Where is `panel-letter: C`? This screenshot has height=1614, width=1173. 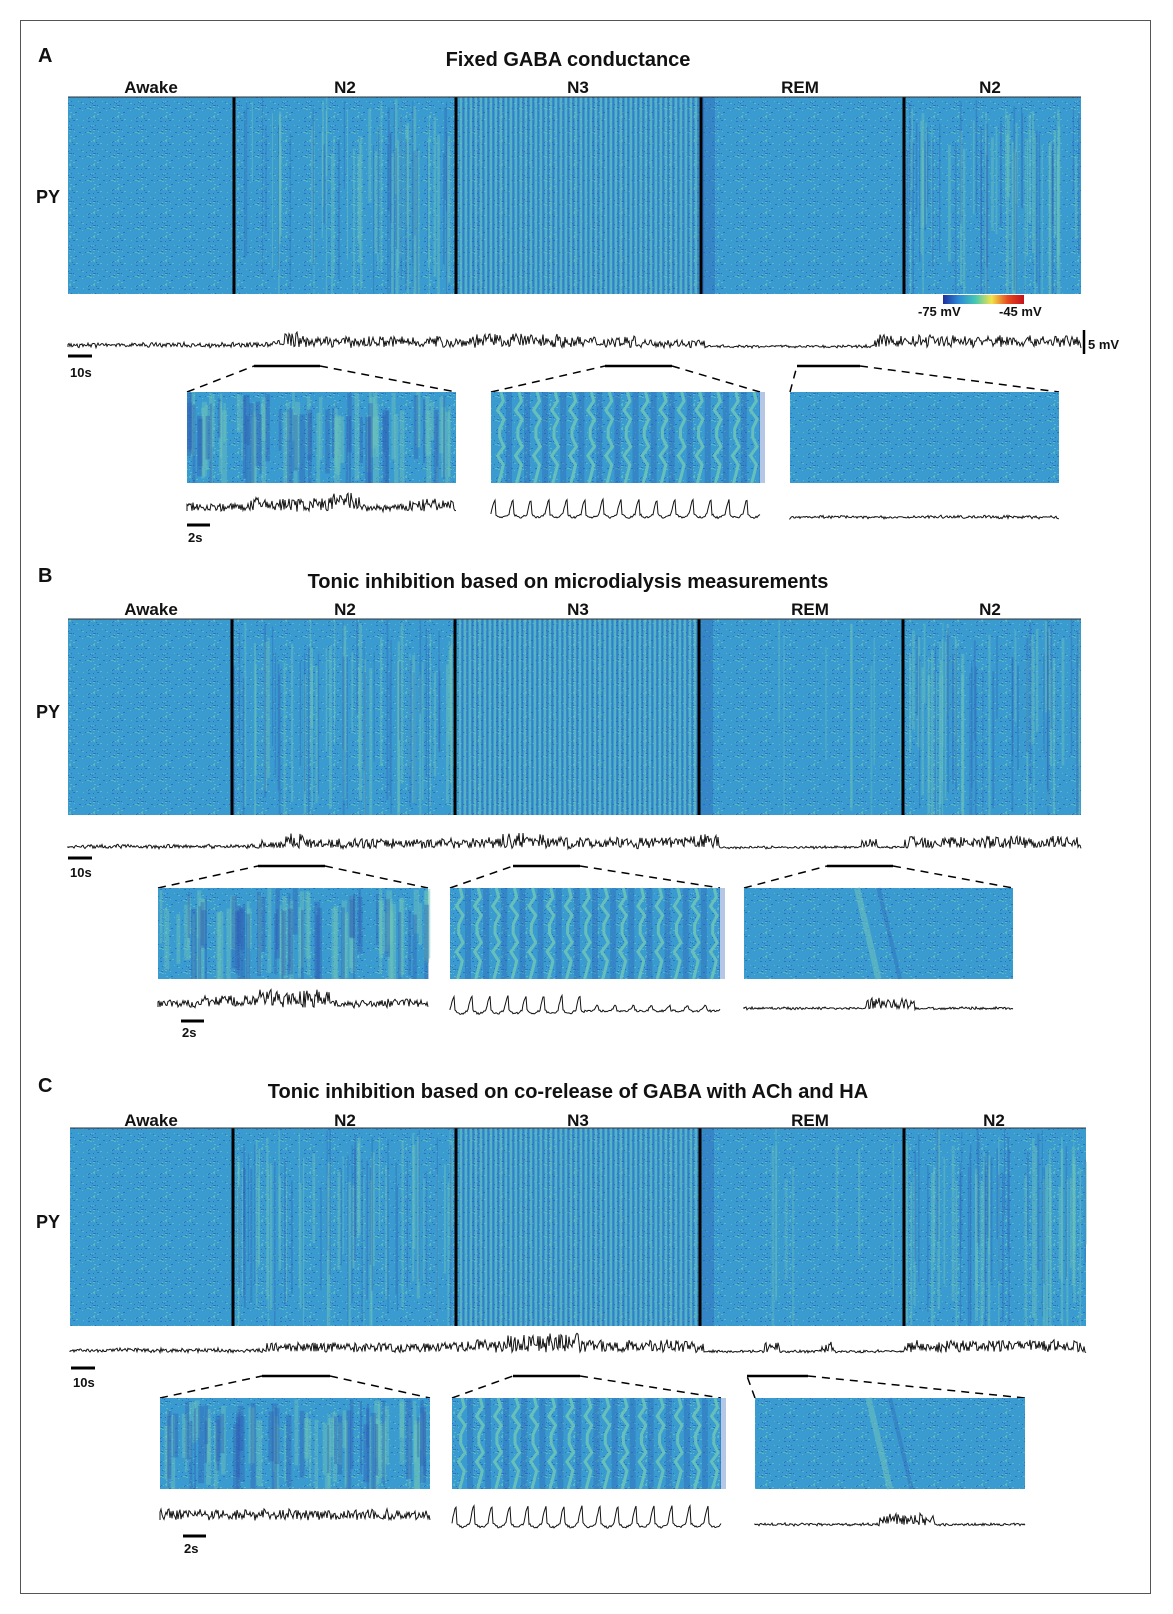 panel-letter: C is located at coordinates (45, 1086).